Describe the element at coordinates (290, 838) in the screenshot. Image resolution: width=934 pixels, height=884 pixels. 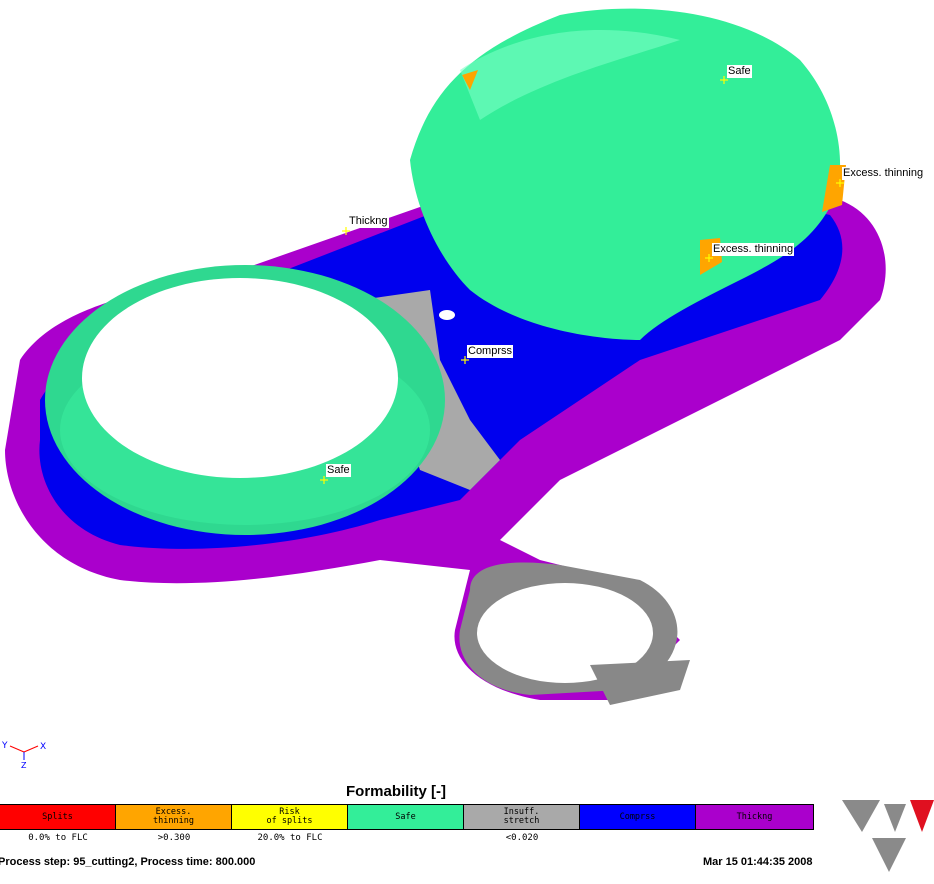
I see `legend-range-2: 20.0% to FLC` at that location.